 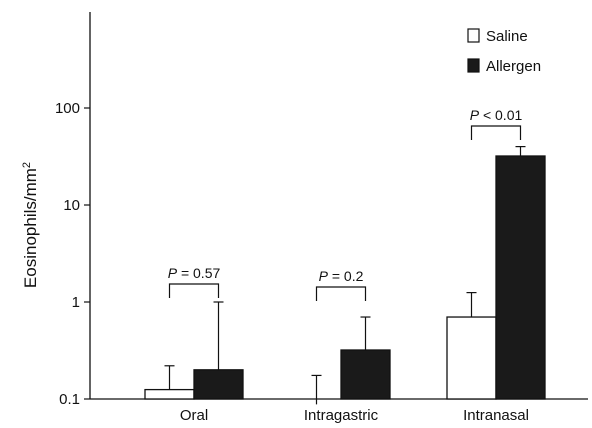 I want to click on y-axis-label: Eosinophils/mm2, so click(x=30, y=225).